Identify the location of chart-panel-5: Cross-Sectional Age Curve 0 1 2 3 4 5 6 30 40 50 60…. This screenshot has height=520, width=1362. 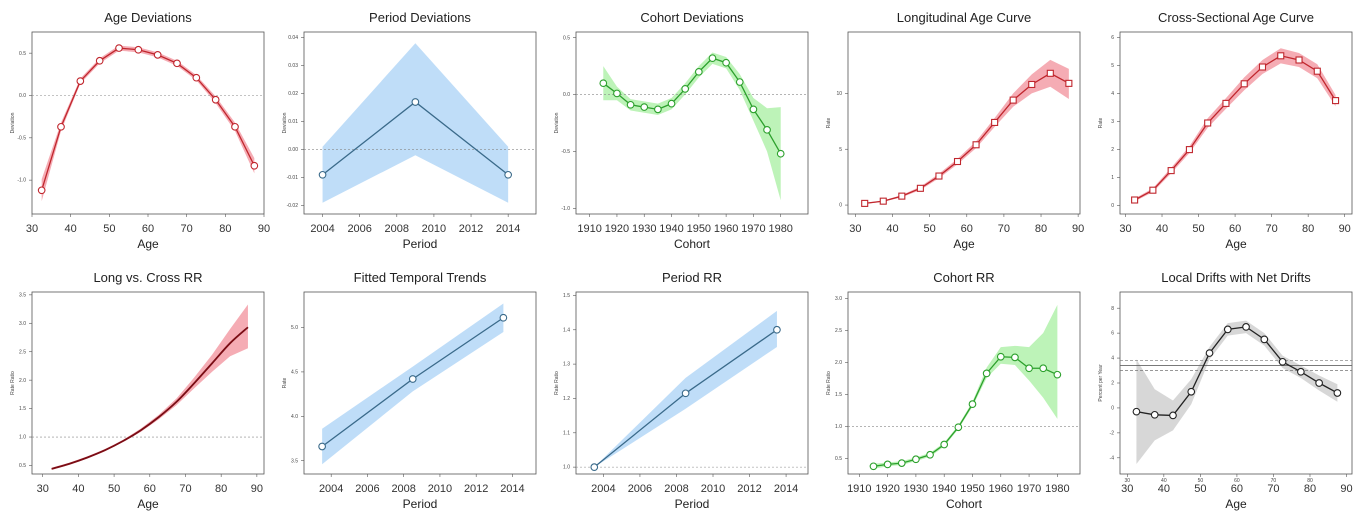
(1224, 130).